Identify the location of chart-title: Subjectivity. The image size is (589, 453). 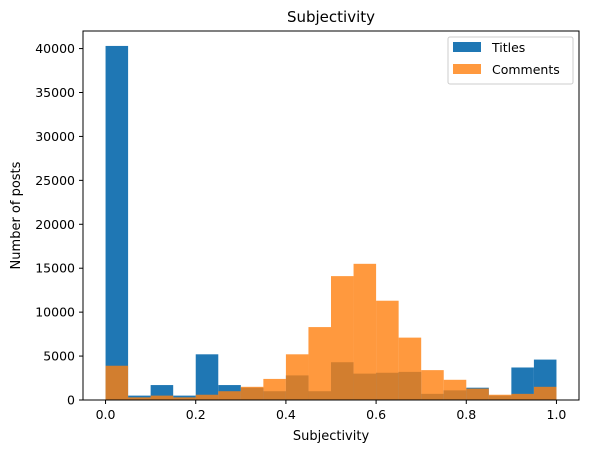
(331, 17).